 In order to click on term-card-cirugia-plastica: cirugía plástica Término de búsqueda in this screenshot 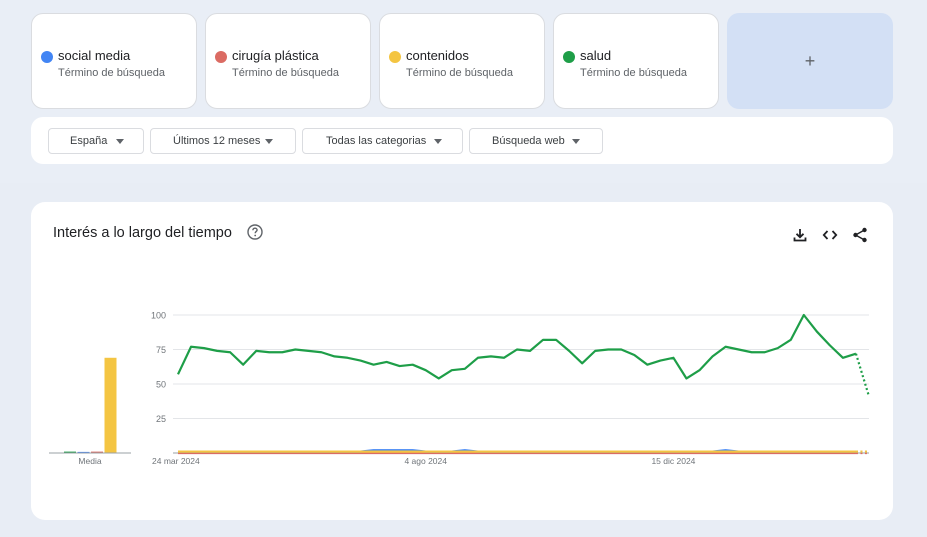, I will do `click(288, 61)`.